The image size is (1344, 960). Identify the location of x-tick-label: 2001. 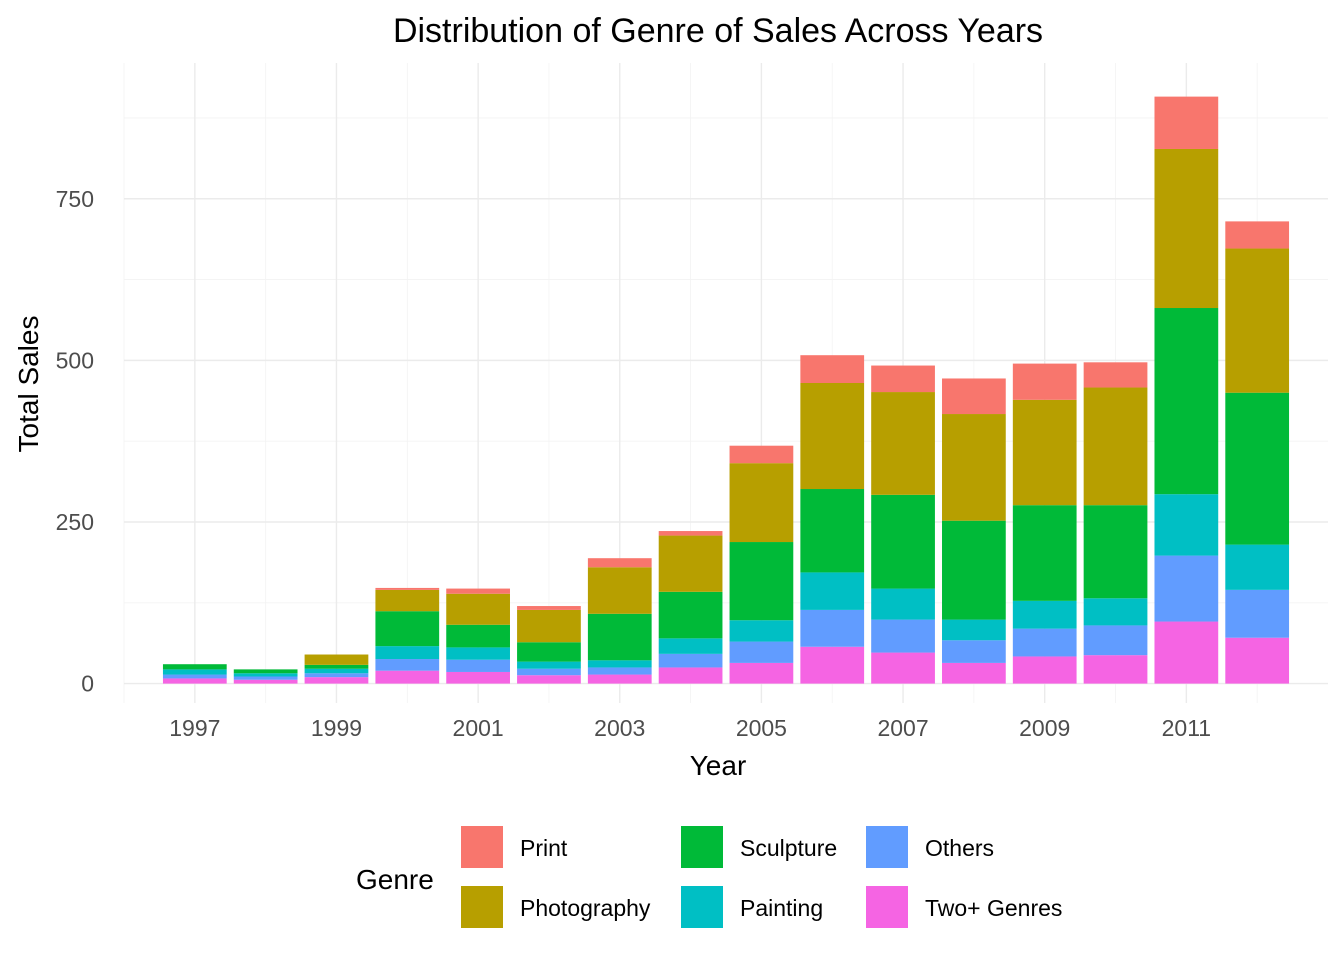
(478, 728).